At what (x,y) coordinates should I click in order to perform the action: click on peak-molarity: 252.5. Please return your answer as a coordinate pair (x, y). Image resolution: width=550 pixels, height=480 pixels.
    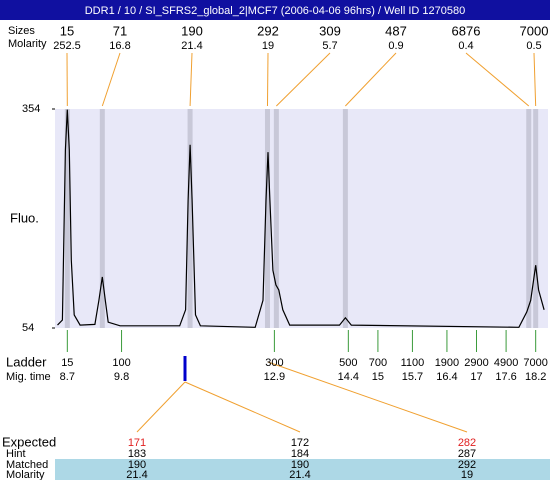
    Looking at the image, I should click on (67, 46).